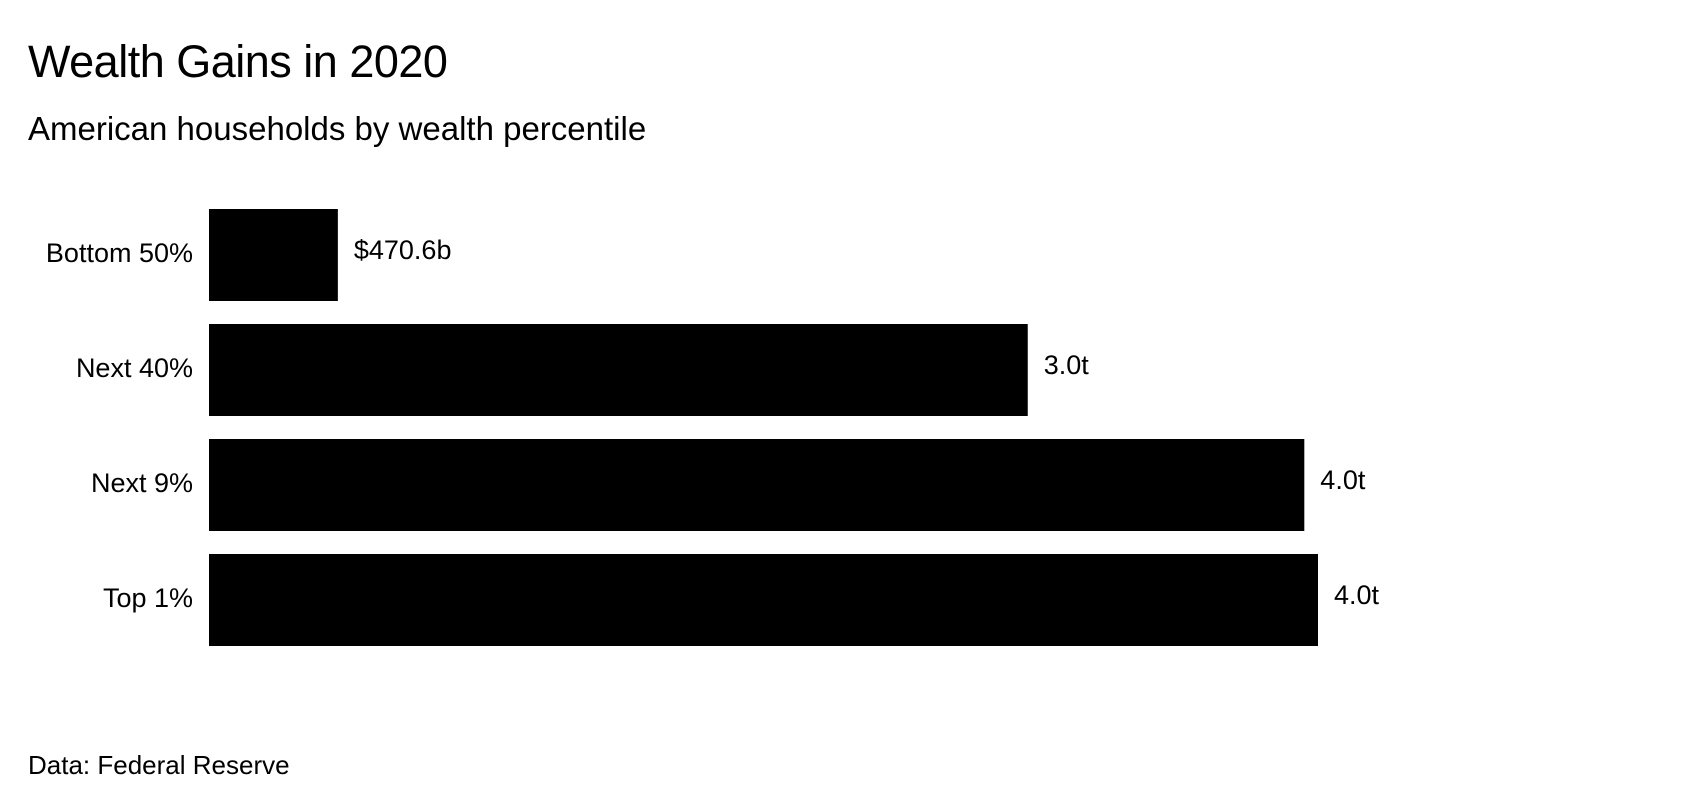  I want to click on category-label-0: Bottom 50%, so click(119, 253).